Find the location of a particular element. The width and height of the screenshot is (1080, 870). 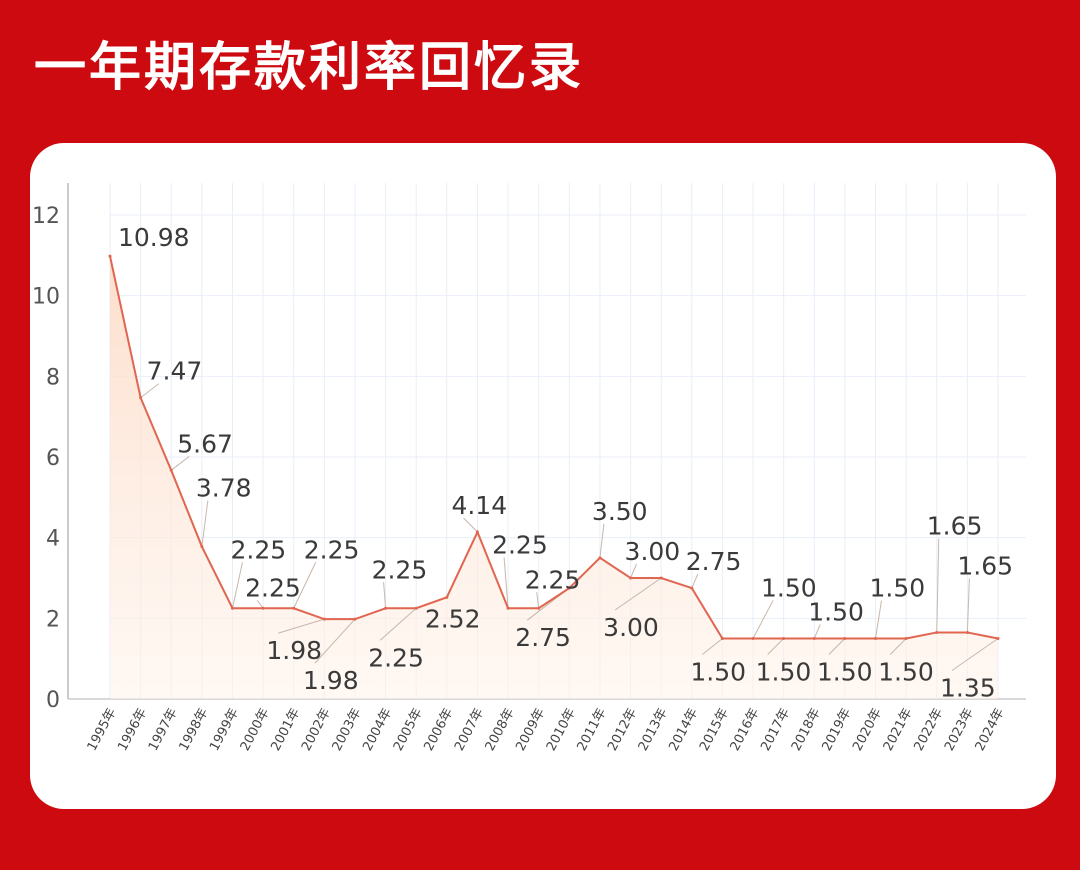

y-tick-label: 4 is located at coordinates (53, 539).